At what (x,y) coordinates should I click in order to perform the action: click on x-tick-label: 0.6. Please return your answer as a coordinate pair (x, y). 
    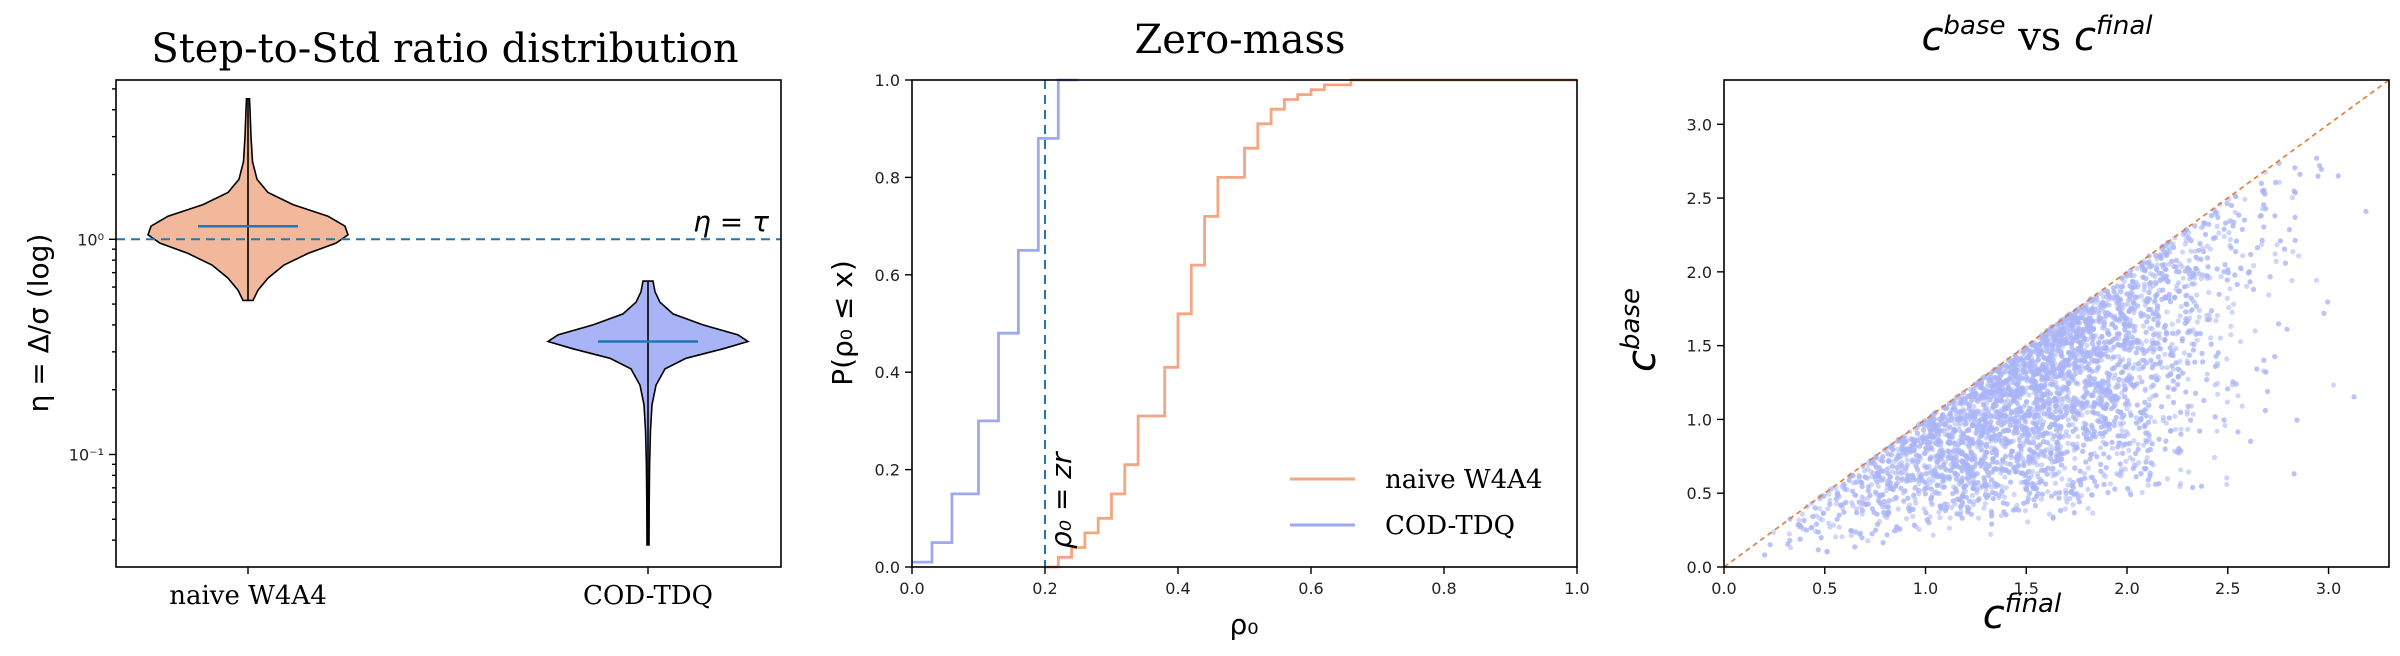
    Looking at the image, I should click on (1310, 588).